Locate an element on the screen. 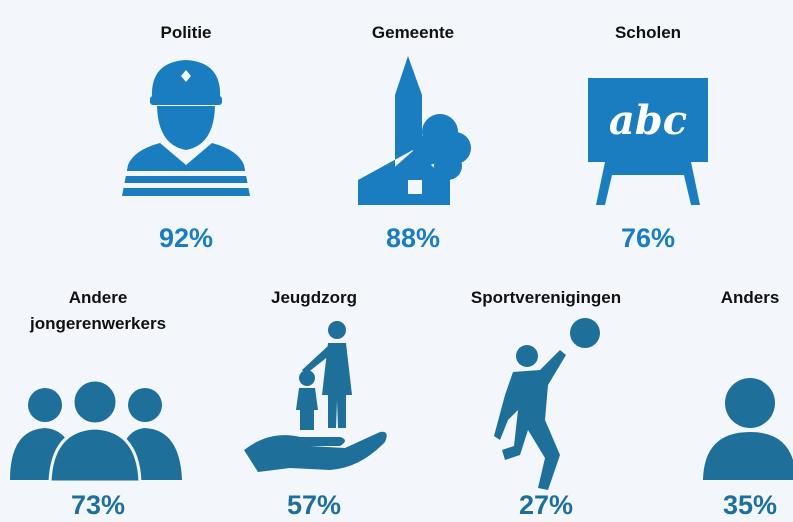  item-label: Scholen is located at coordinates (648, 32).